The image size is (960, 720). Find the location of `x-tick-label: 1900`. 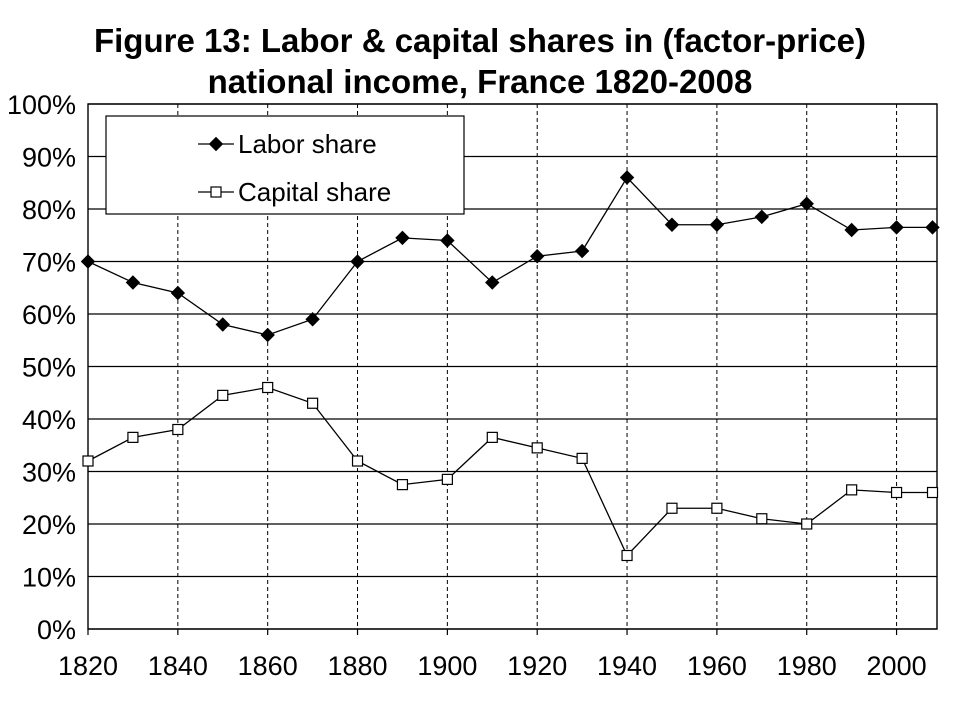

x-tick-label: 1900 is located at coordinates (447, 666).